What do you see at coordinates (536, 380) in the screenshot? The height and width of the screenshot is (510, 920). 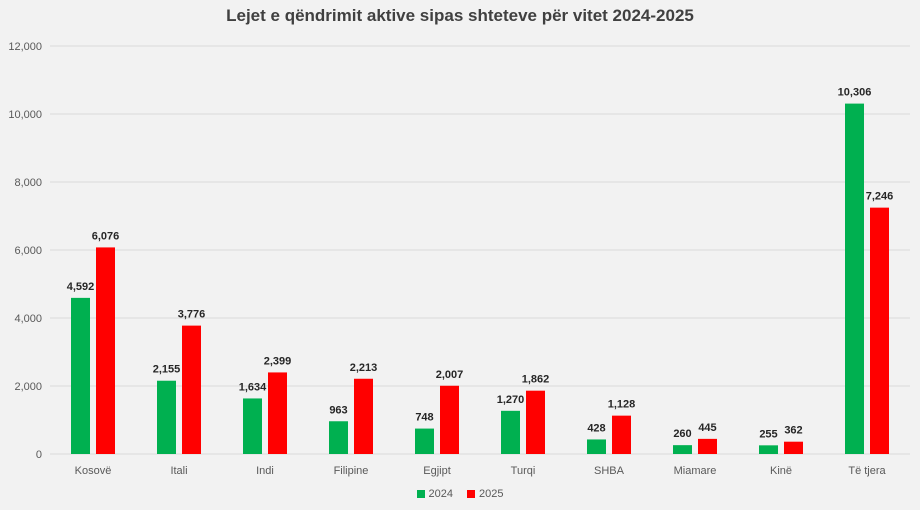 I see `data-label-2025: 1,862` at bounding box center [536, 380].